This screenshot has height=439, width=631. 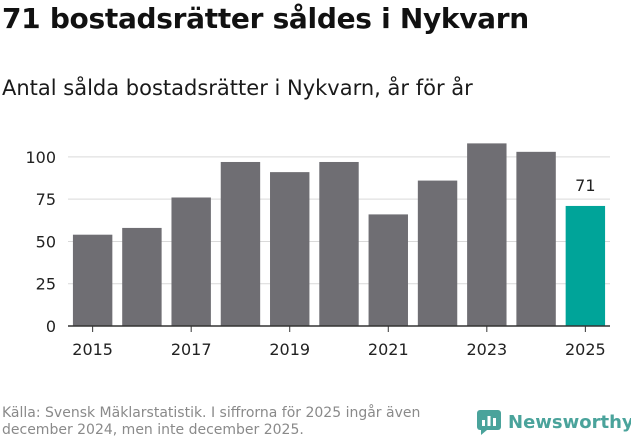 I want to click on x-tick-label: 2025, so click(x=585, y=349).